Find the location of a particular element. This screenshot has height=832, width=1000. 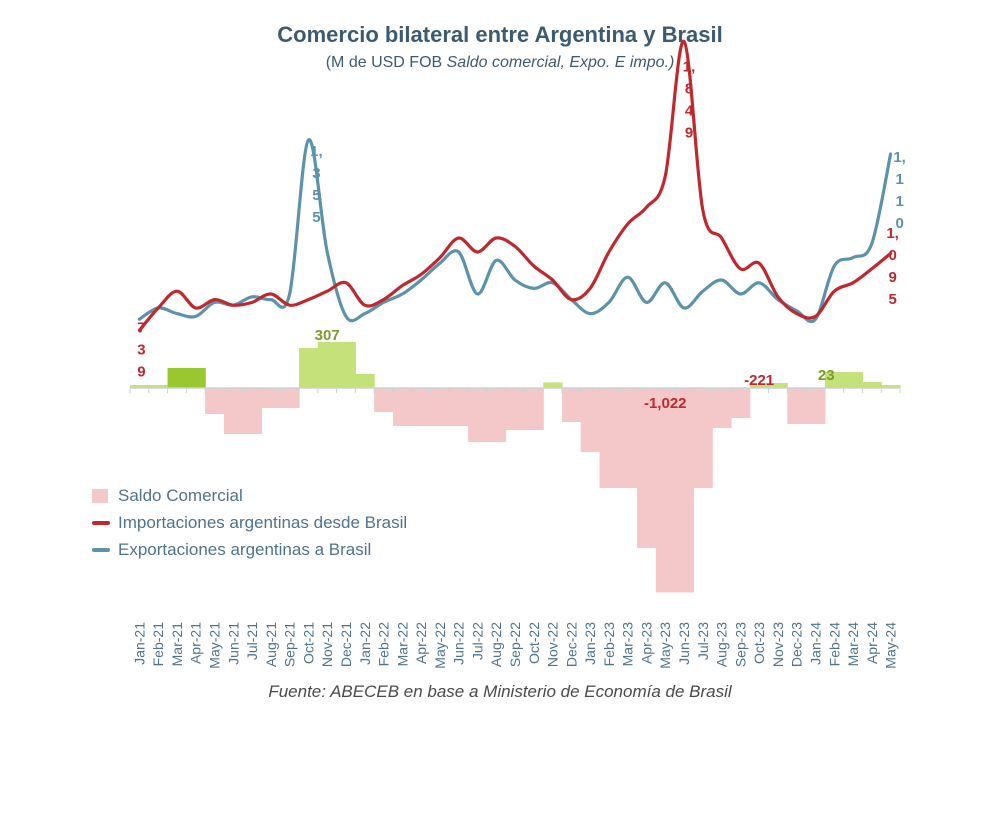

x-tick-label: Sep-22 is located at coordinates (515, 644).